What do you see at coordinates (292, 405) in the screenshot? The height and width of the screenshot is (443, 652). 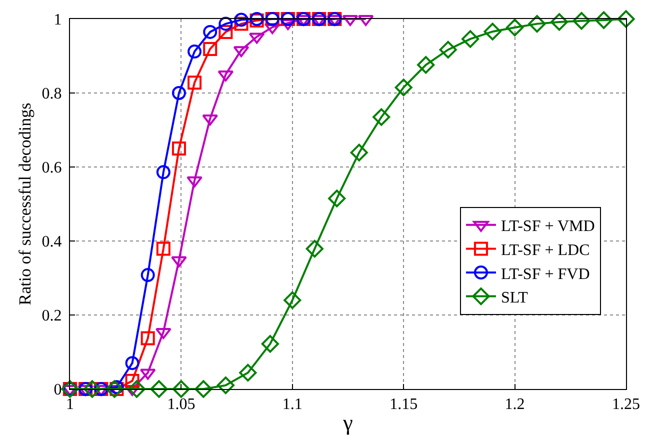 I see `x-tick-label: 1.1` at bounding box center [292, 405].